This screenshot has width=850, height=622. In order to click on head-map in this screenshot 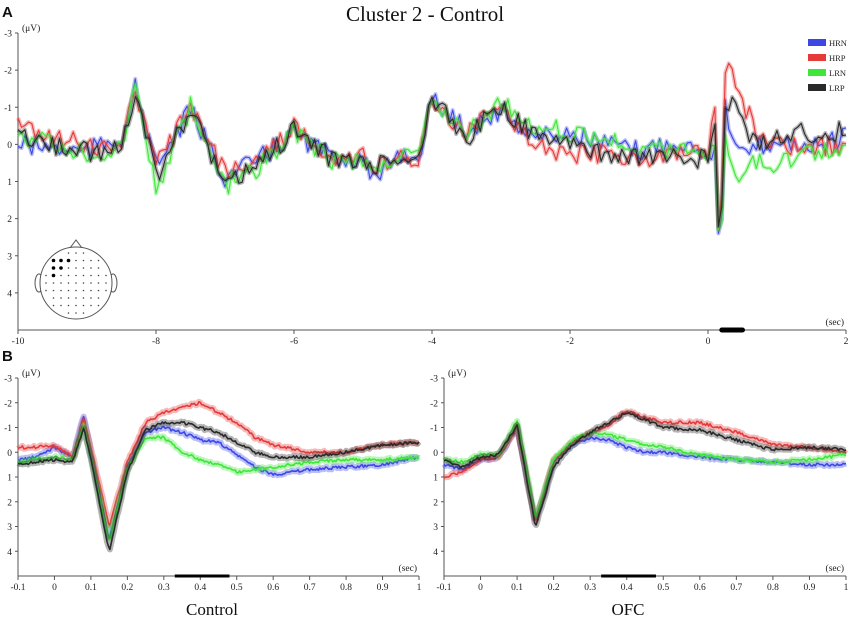, I will do `click(76, 279)`.